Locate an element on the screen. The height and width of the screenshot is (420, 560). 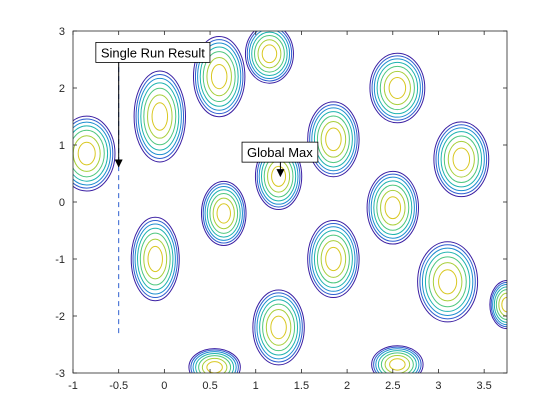
x-tick-label: -0.5 is located at coordinates (118, 386).